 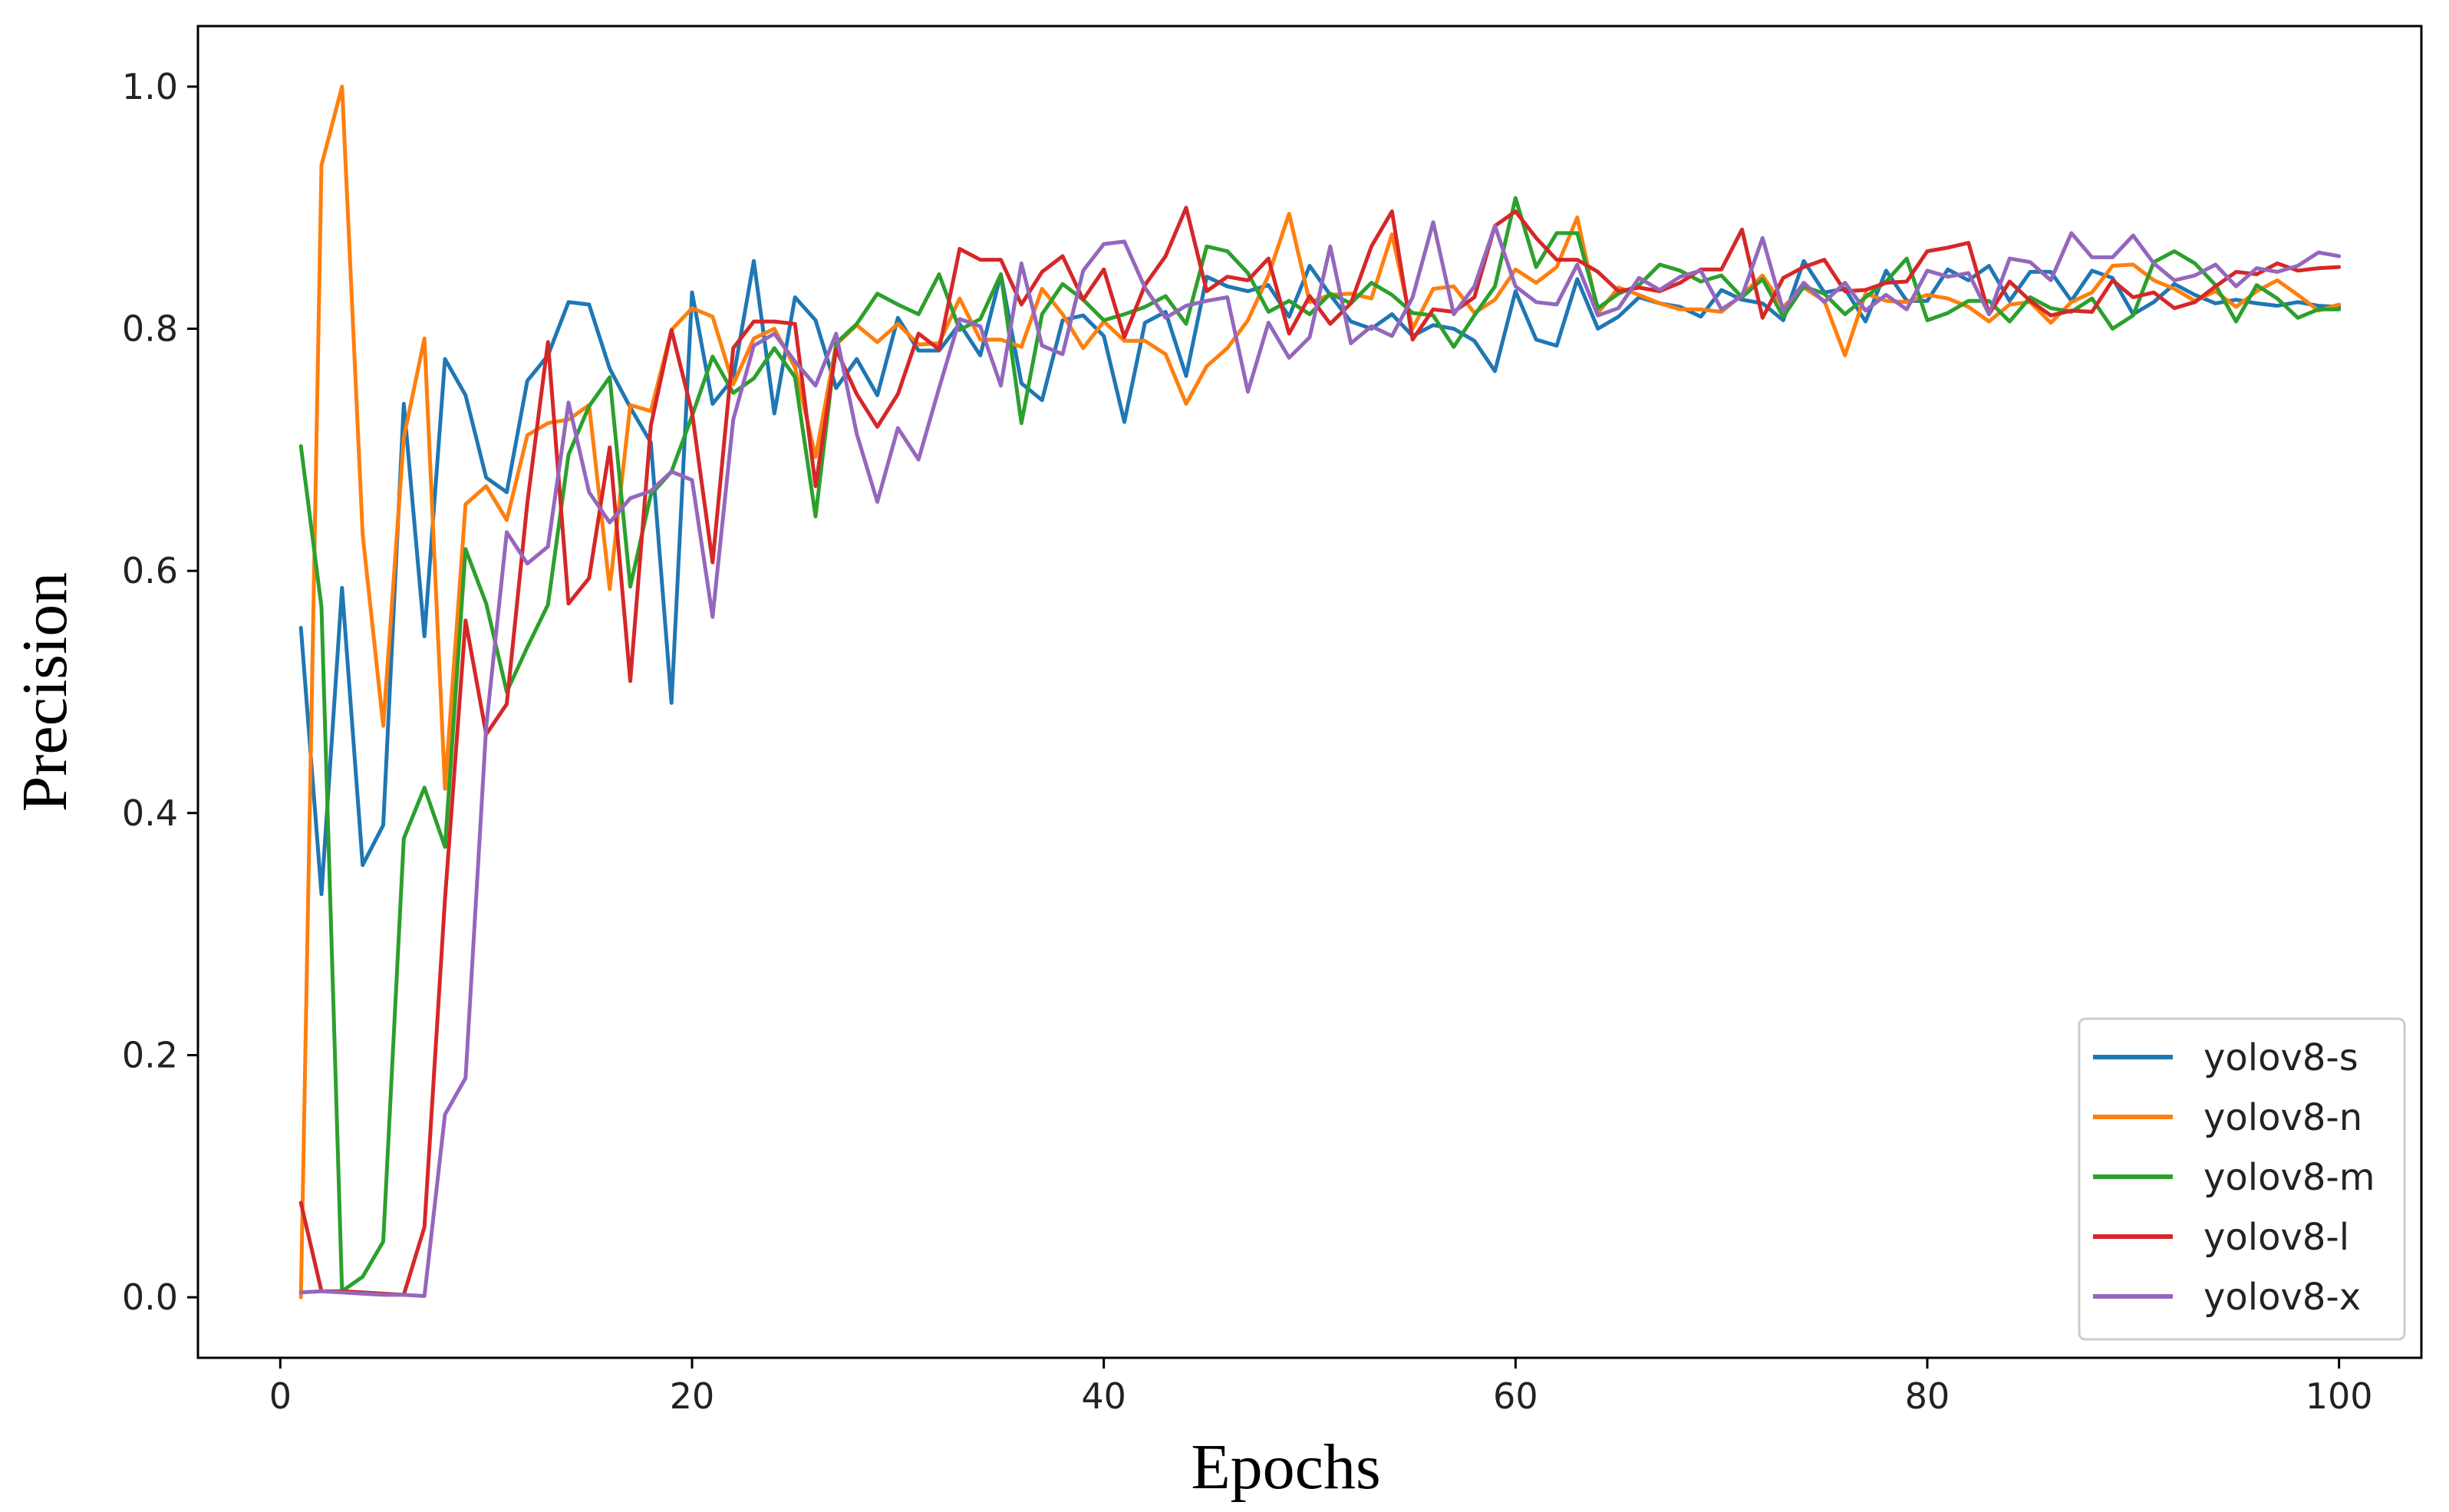 What do you see at coordinates (160, 692) in the screenshot?
I see `y-axis-ticks: 0.0 0.2 0.4 0.6 0.8 1.0` at bounding box center [160, 692].